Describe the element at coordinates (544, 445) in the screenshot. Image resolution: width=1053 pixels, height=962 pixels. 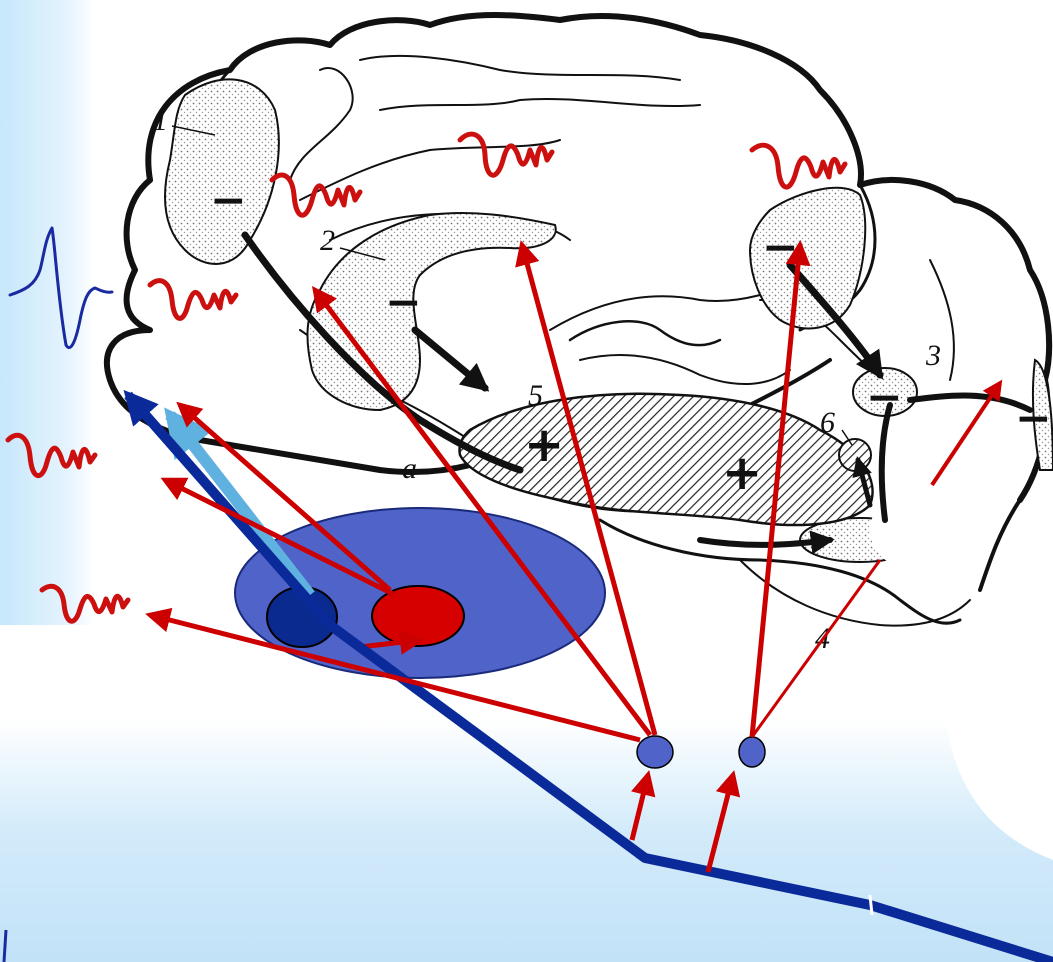
I see `plus-sign-1: +` at that location.